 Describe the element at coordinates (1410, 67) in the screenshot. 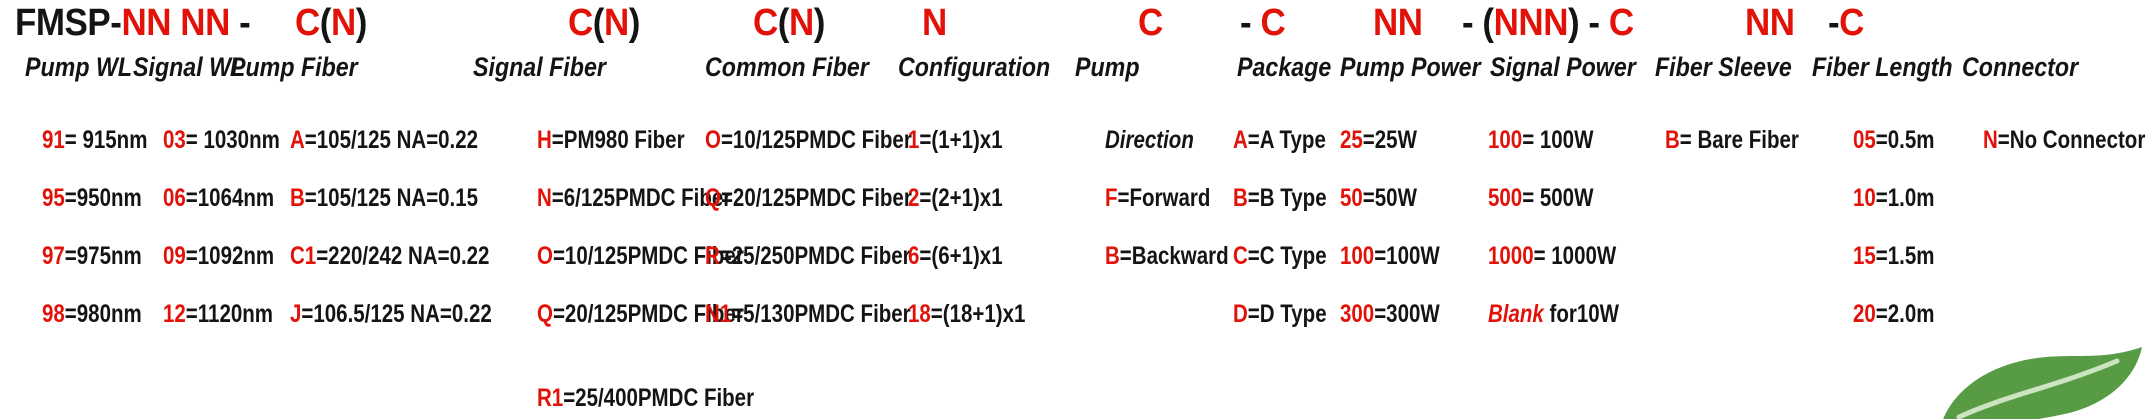

I see `header-pump-power: Pump Power` at that location.